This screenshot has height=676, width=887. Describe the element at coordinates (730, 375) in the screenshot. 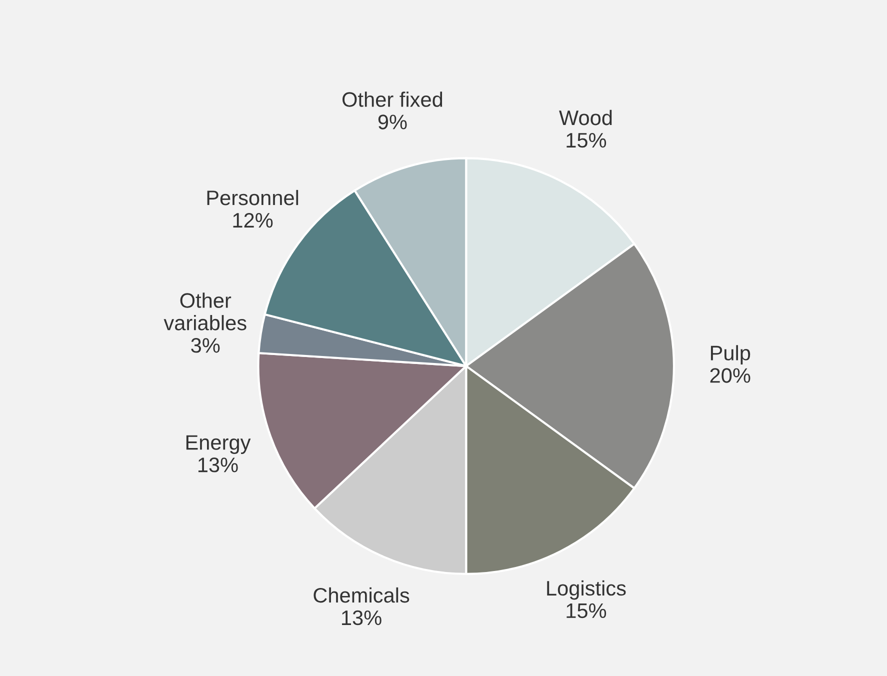

I see `data-label: 20%` at that location.